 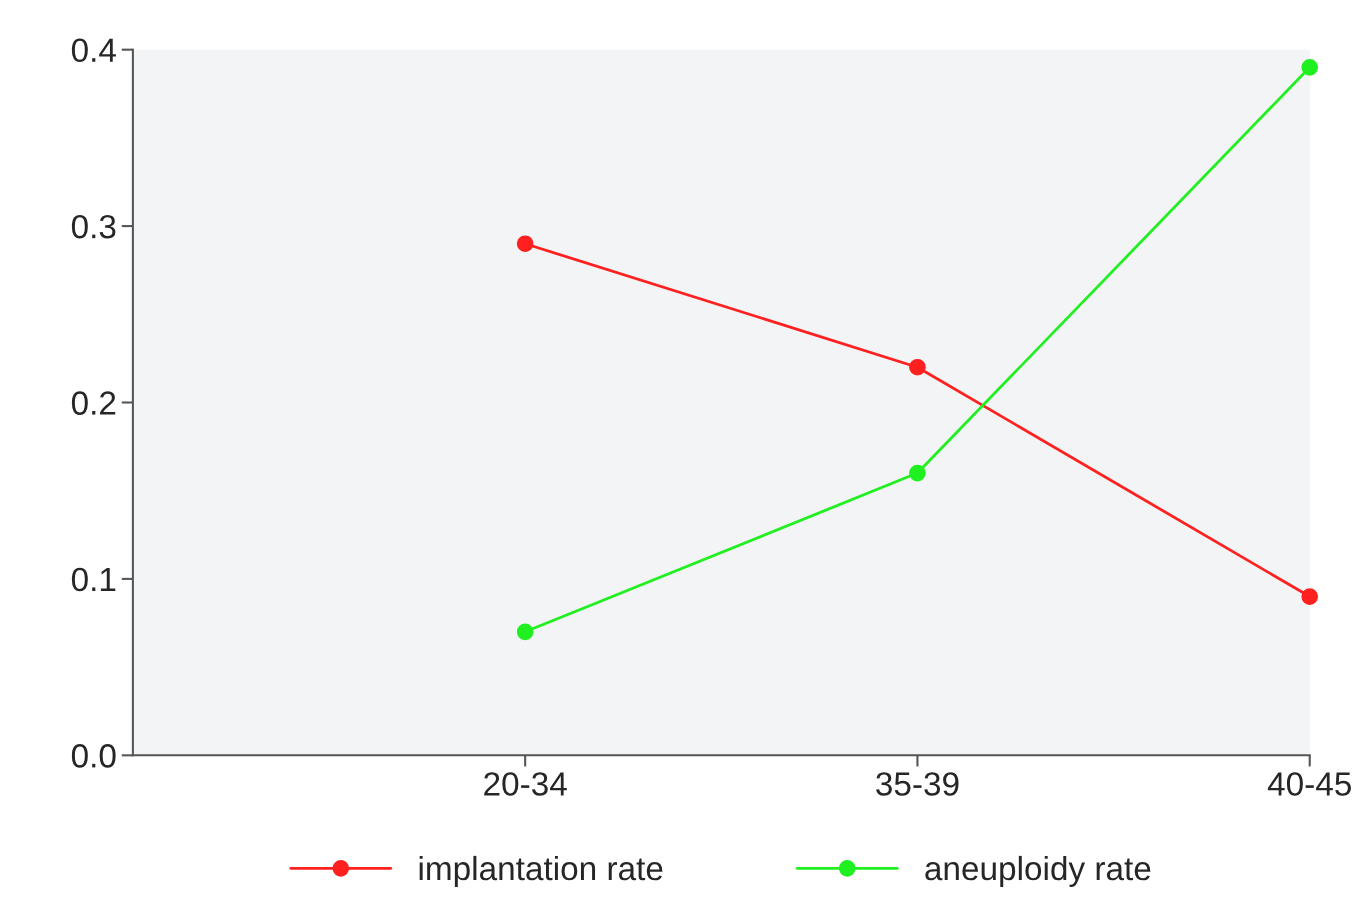 I want to click on x-tick-label: 35-39, so click(x=917, y=784).